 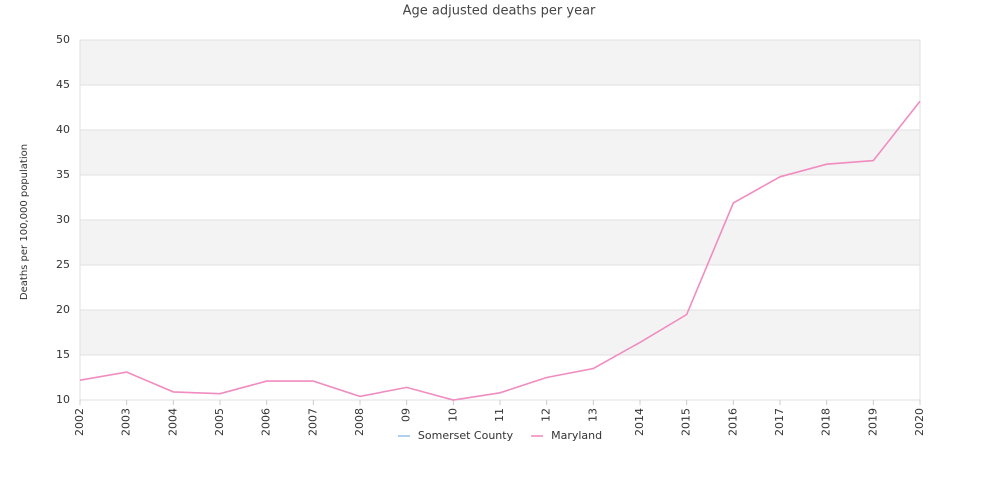 What do you see at coordinates (732, 422) in the screenshot?
I see `x-tick-label: 2016` at bounding box center [732, 422].